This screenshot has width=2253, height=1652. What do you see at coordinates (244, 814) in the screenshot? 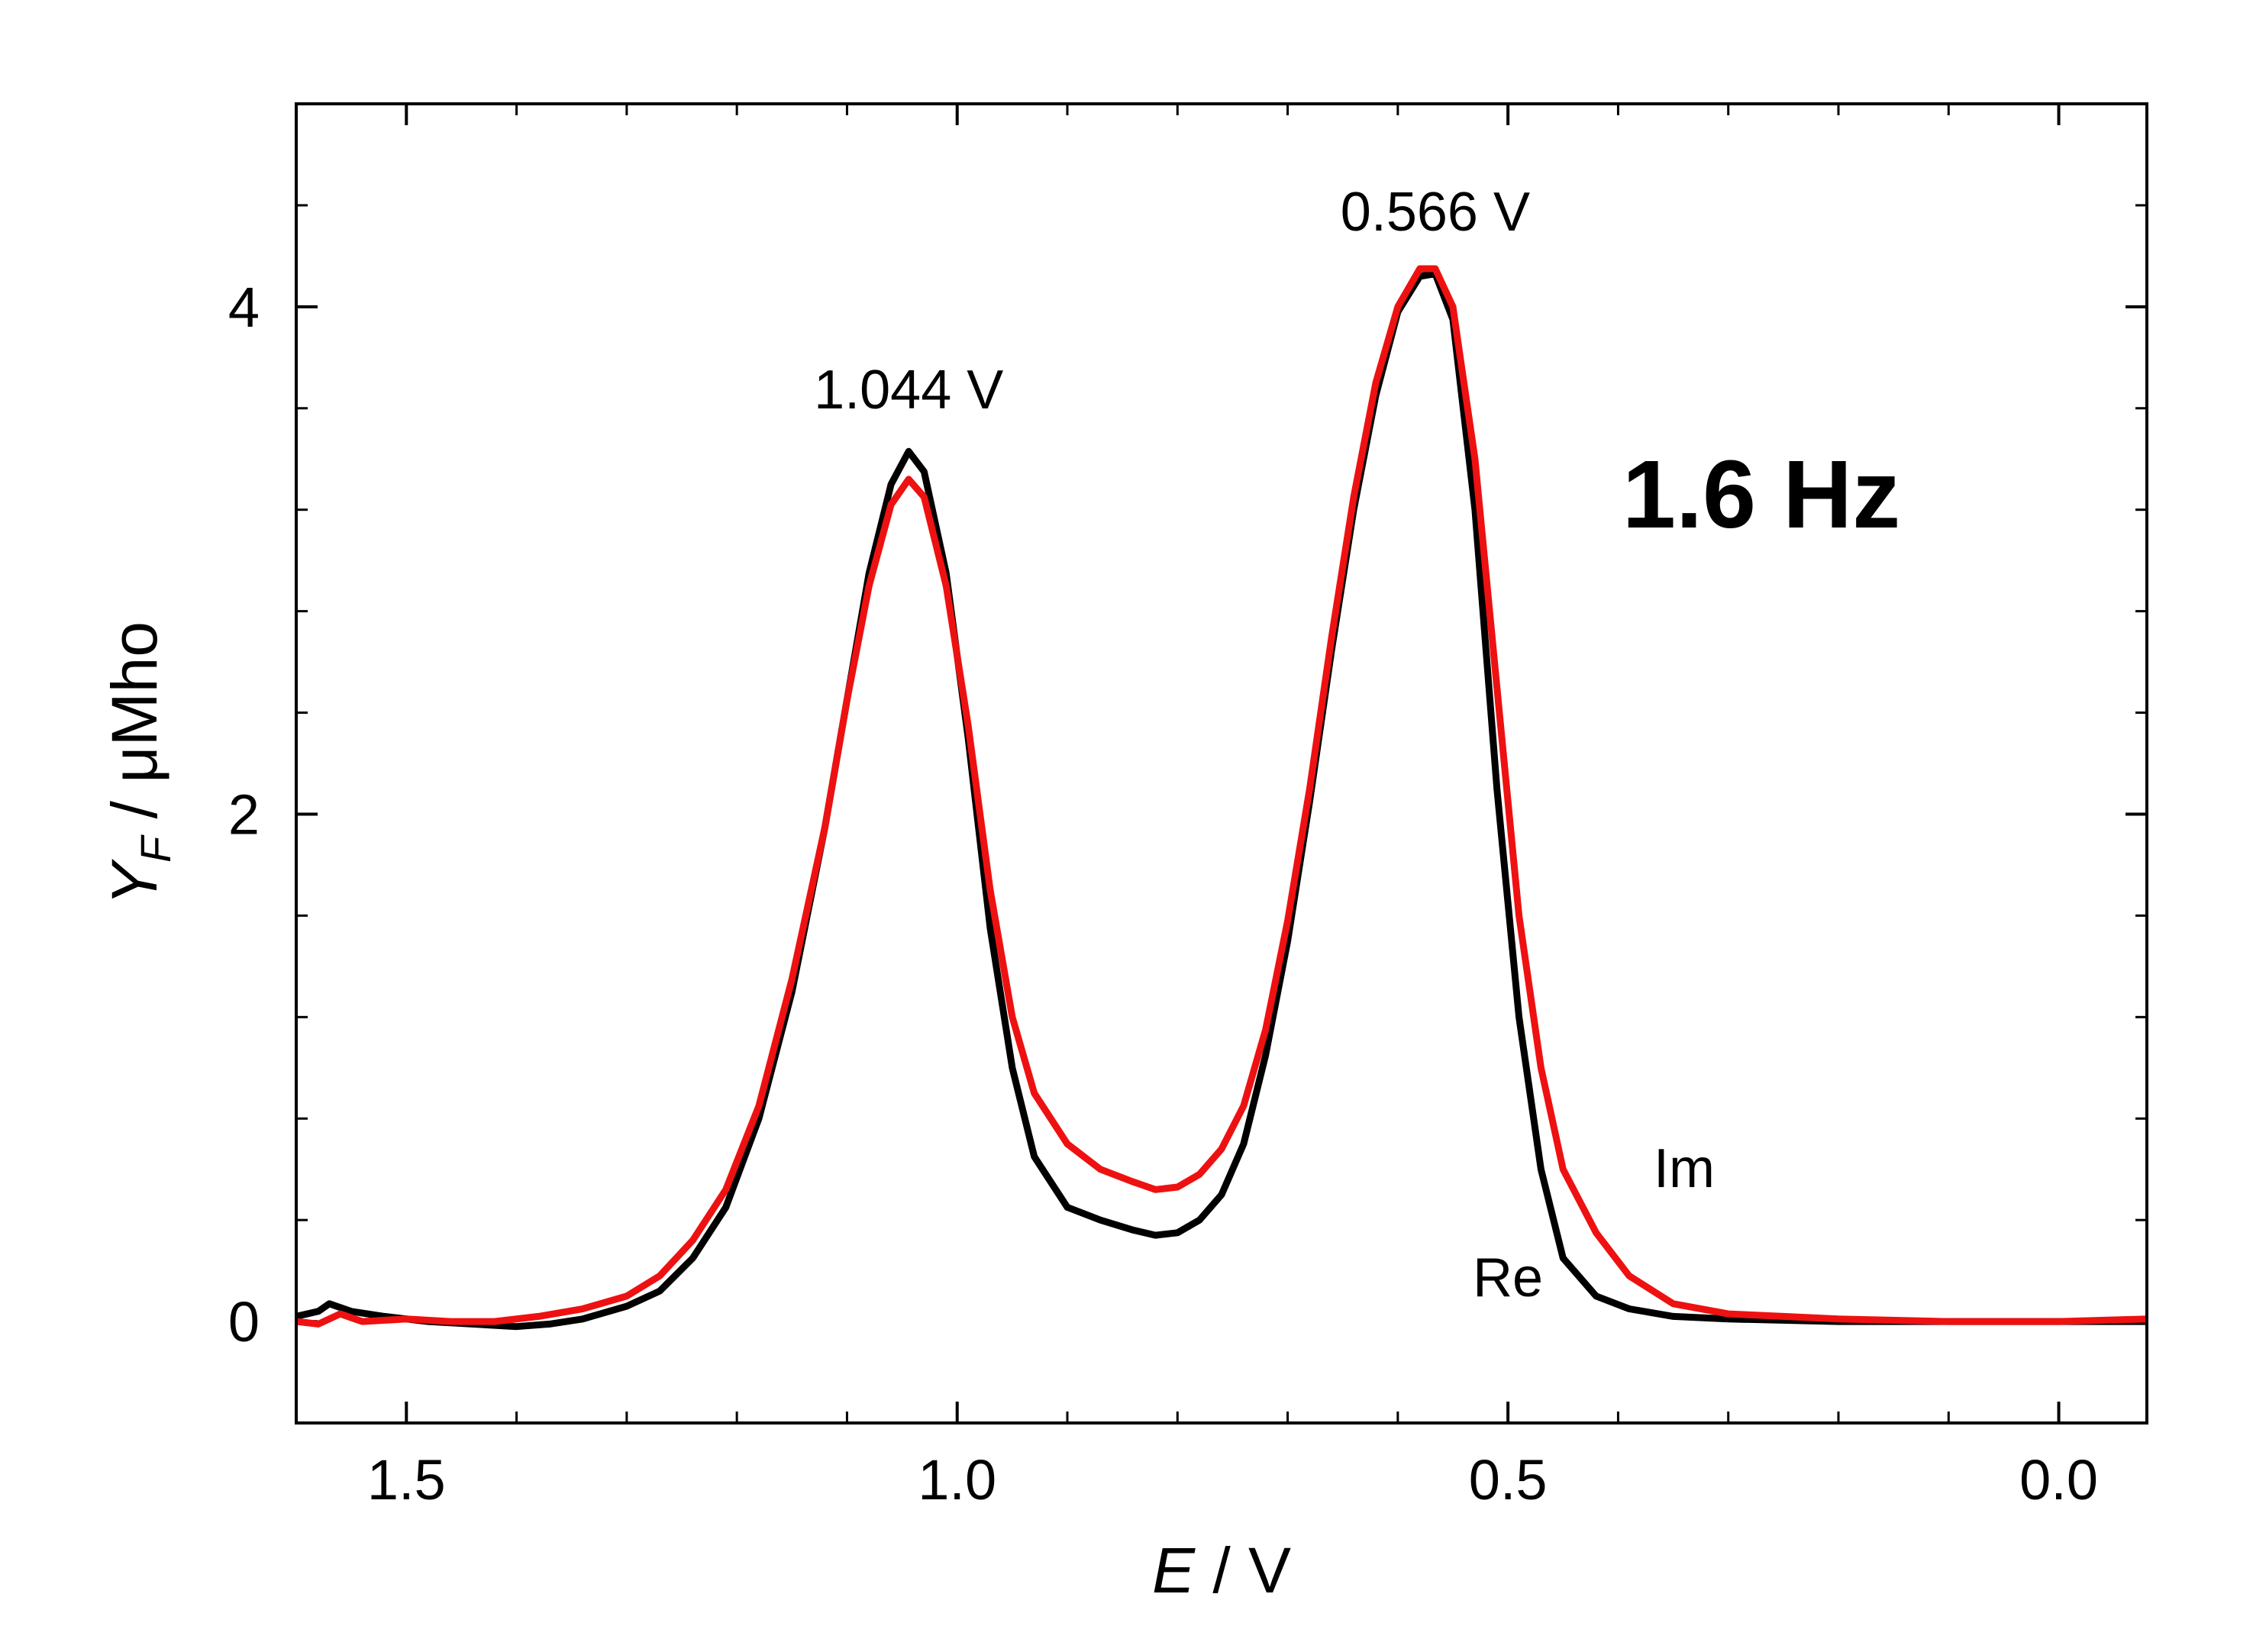
I see `y-tick-label: 2` at bounding box center [244, 814].